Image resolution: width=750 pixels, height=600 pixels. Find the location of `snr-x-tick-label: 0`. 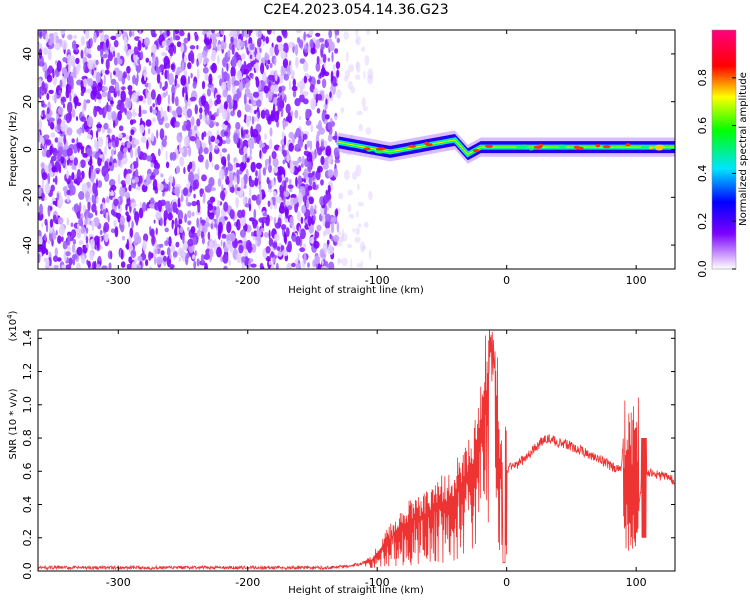

snr-x-tick-label: 0 is located at coordinates (506, 582).